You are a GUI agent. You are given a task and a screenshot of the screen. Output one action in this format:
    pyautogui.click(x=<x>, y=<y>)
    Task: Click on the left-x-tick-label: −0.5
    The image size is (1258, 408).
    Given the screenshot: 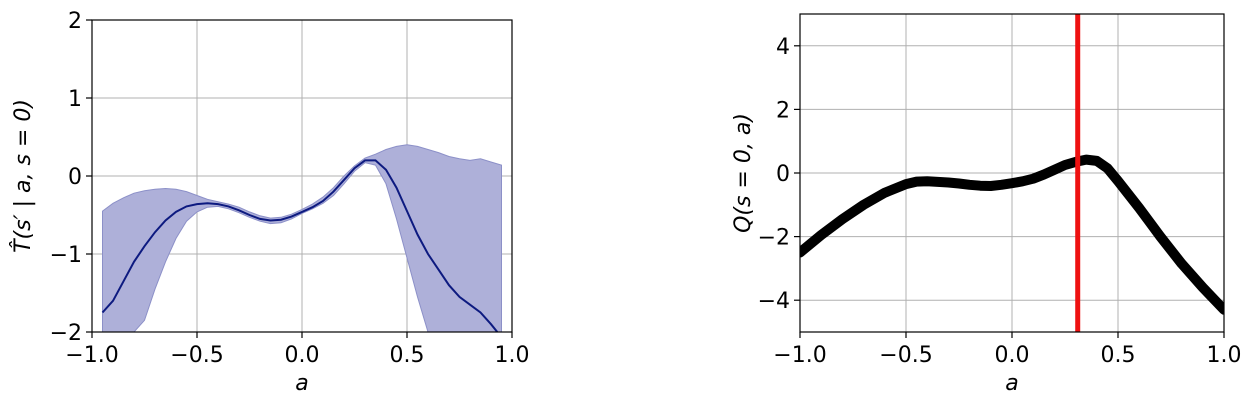 What is the action you would take?
    pyautogui.click(x=196, y=355)
    